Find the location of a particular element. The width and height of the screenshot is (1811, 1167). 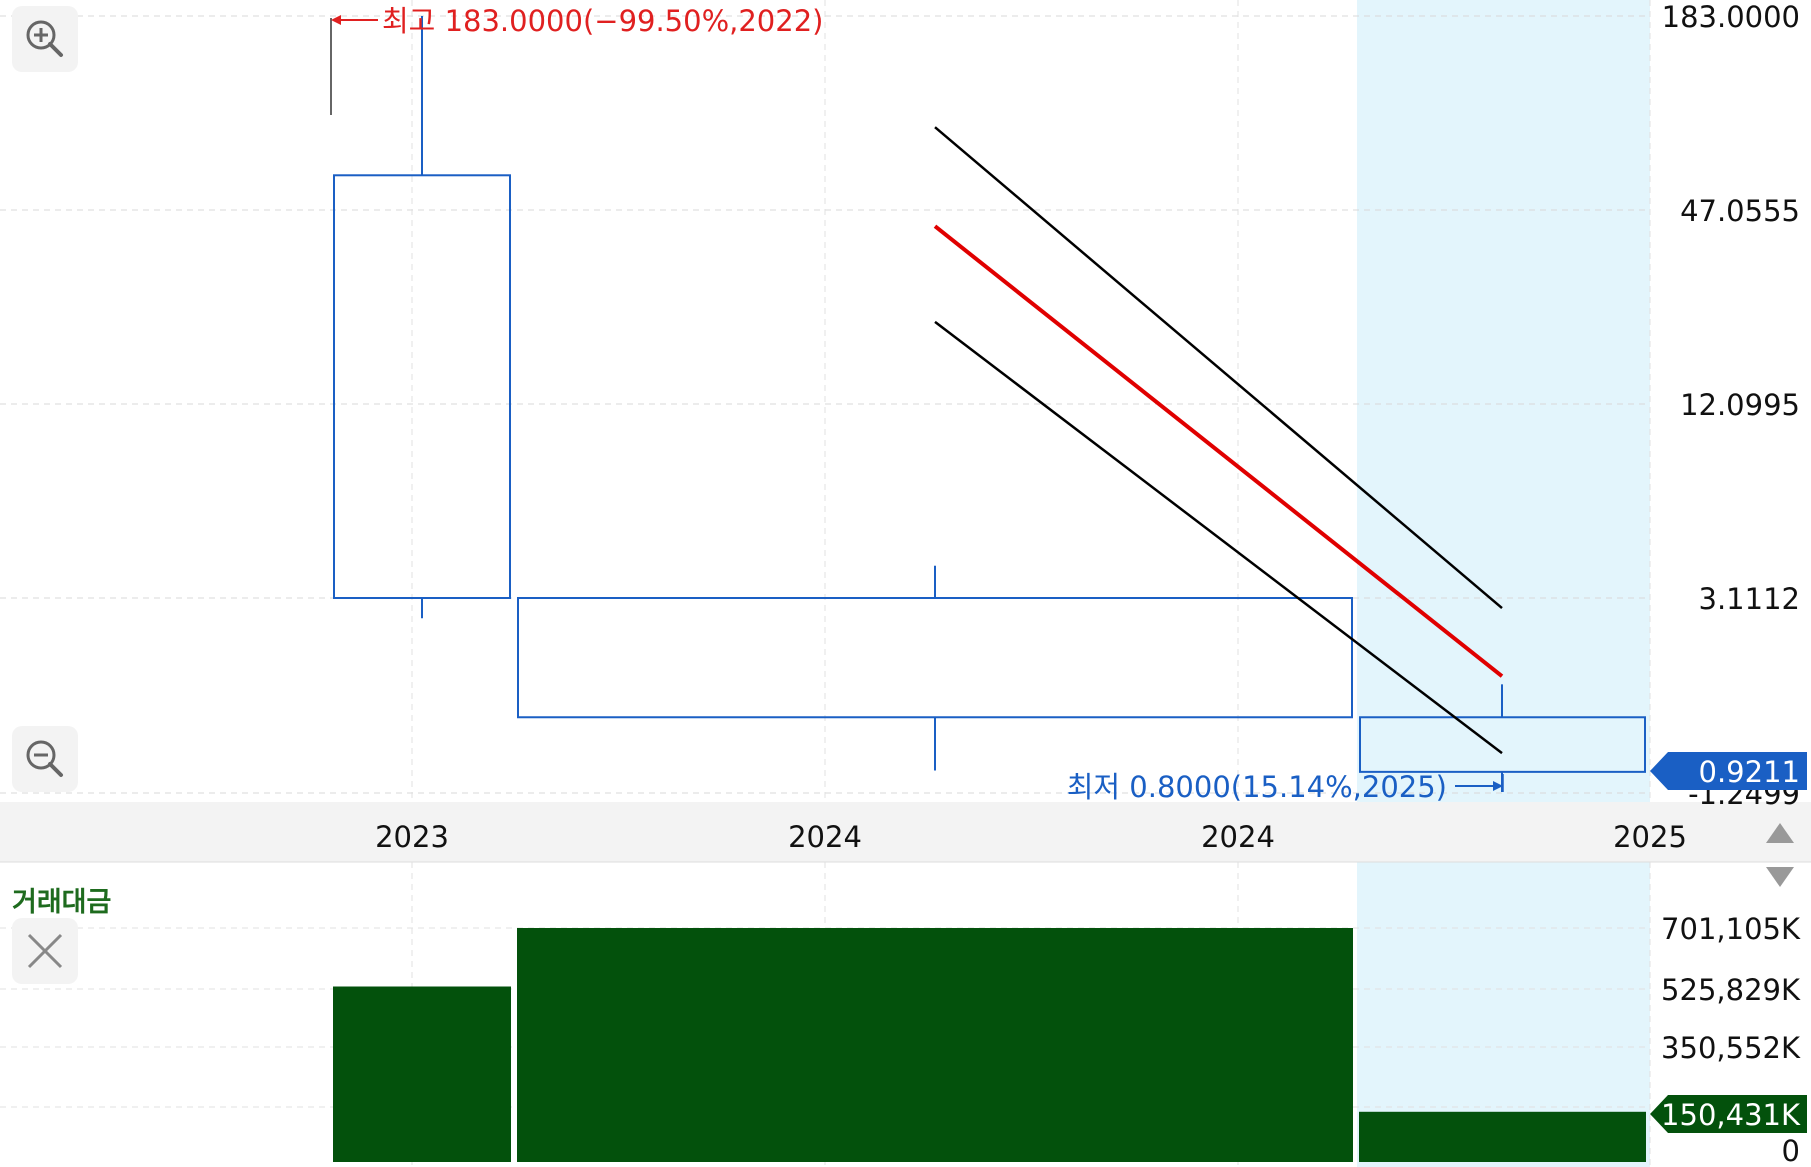

close-volume-button is located at coordinates (45, 951).